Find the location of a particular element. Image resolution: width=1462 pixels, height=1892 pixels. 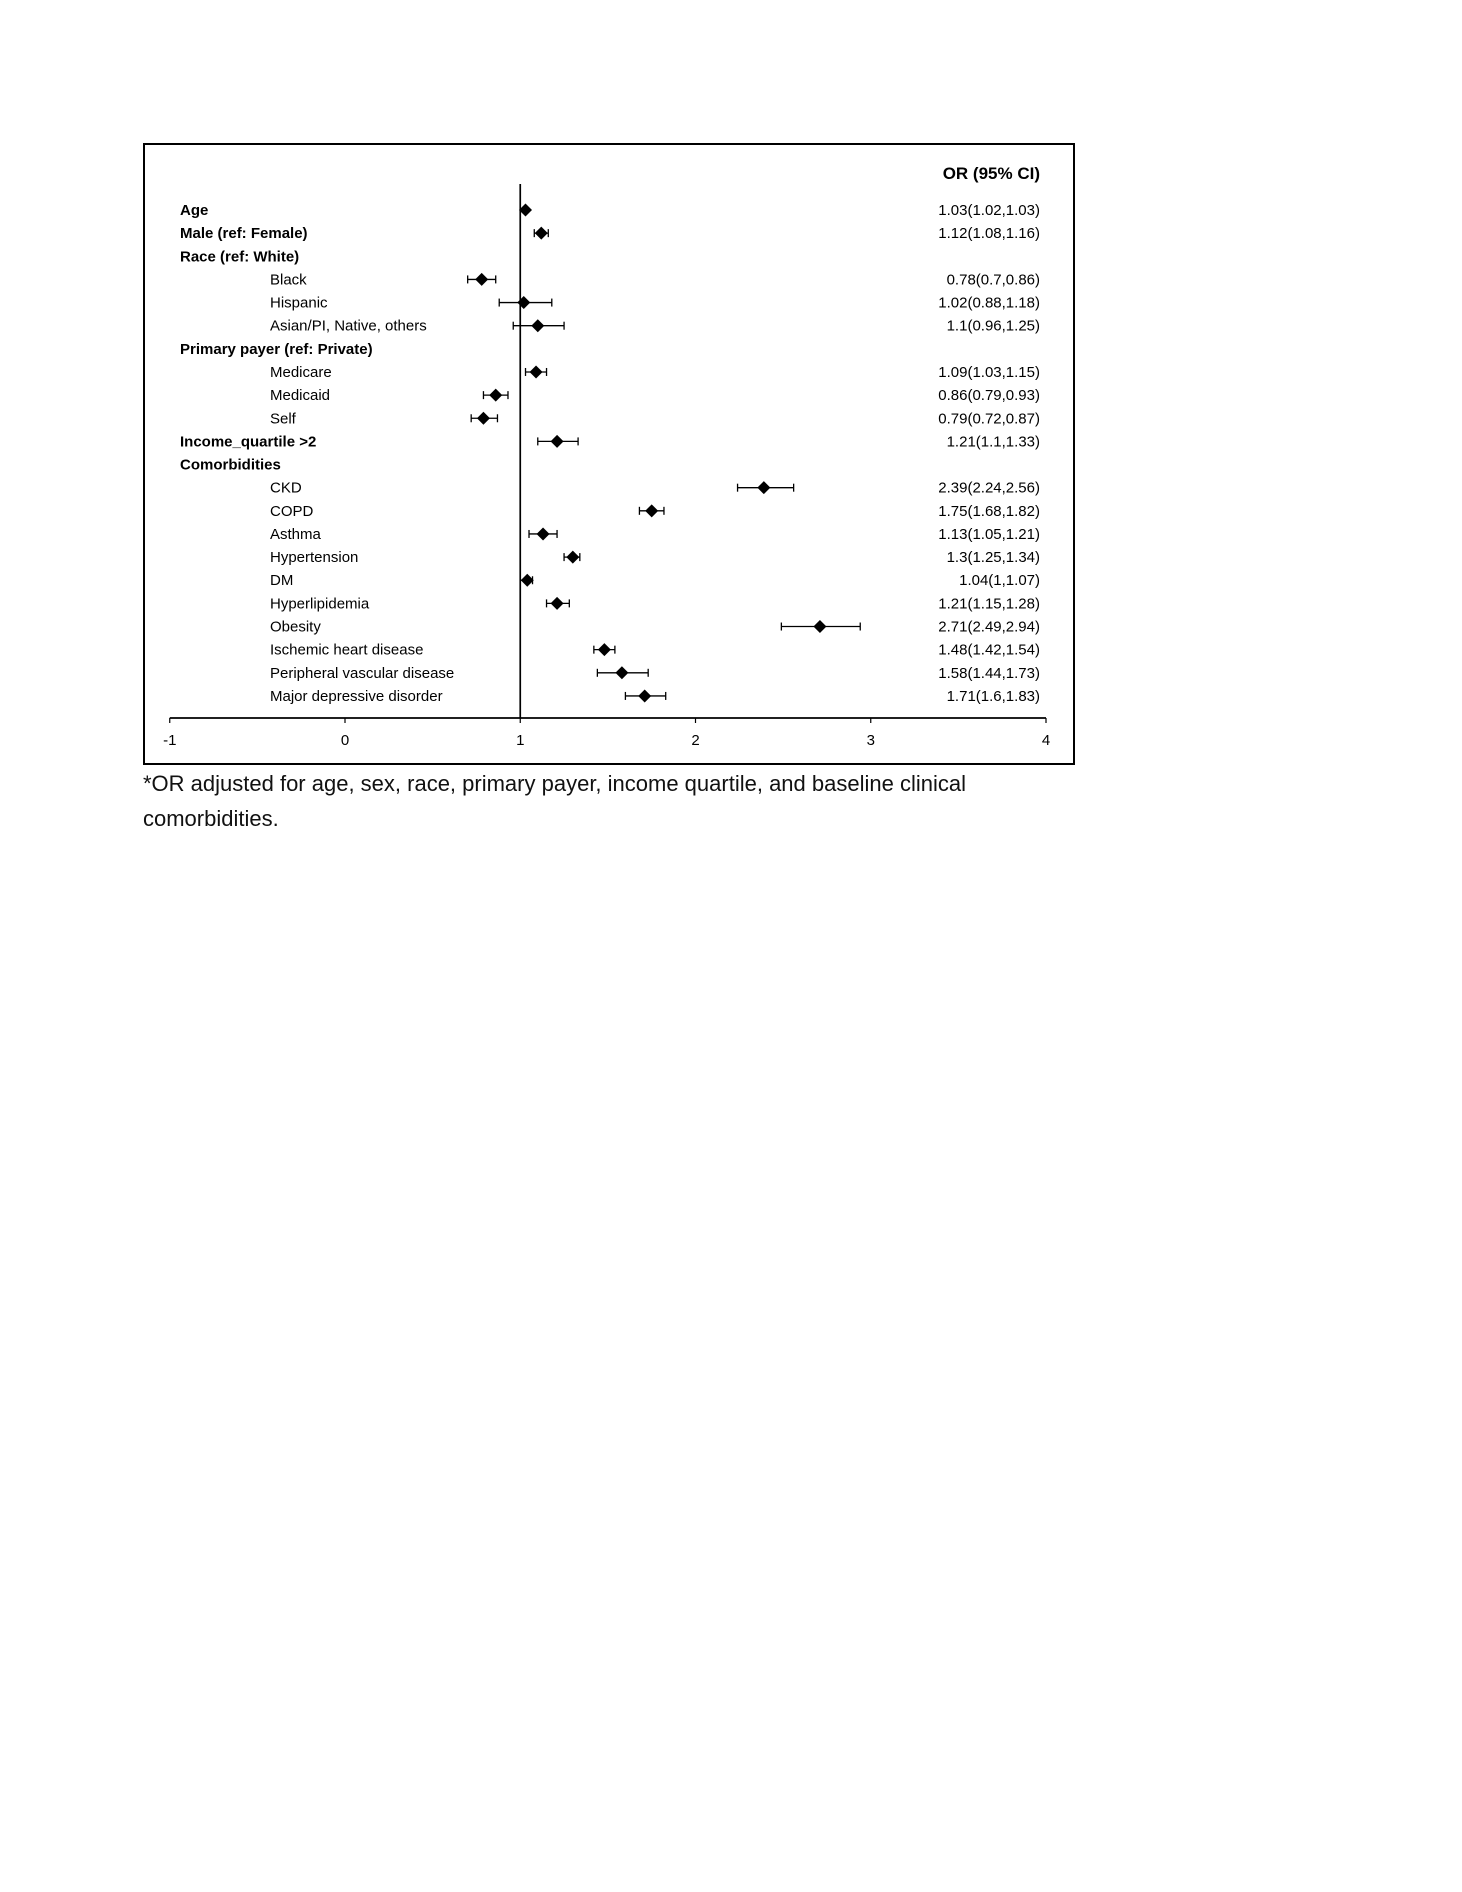

row-label: Male (ref: Female) is located at coordinates (244, 233).